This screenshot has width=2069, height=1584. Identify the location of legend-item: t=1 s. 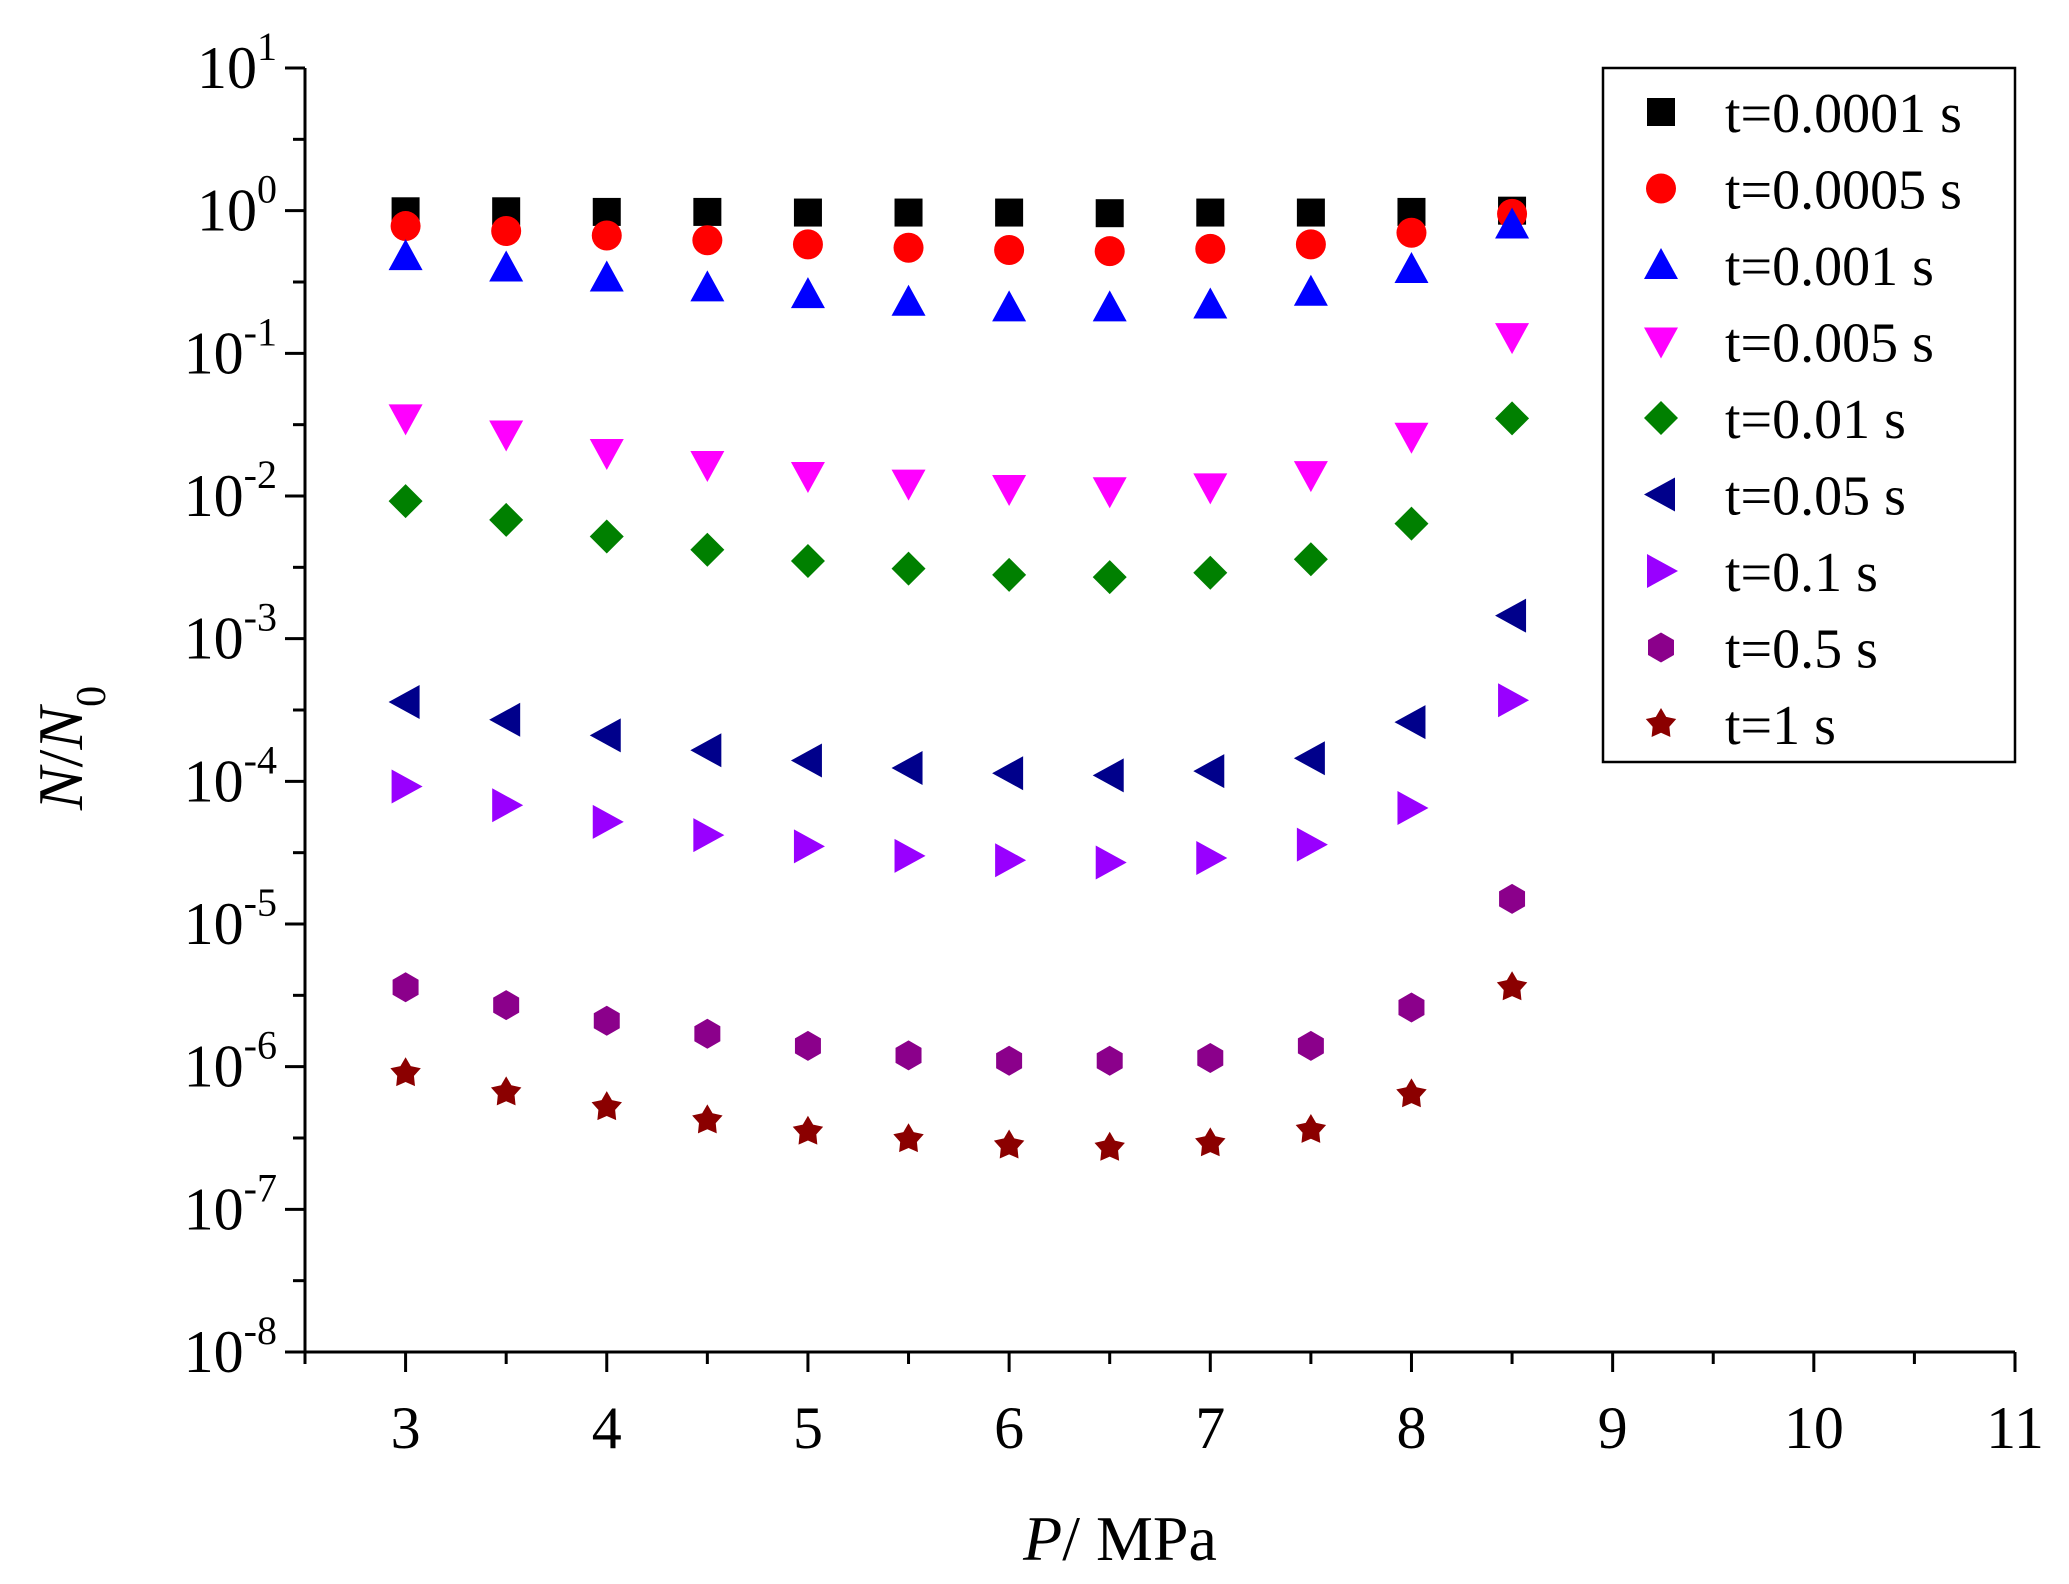
(1740, 726).